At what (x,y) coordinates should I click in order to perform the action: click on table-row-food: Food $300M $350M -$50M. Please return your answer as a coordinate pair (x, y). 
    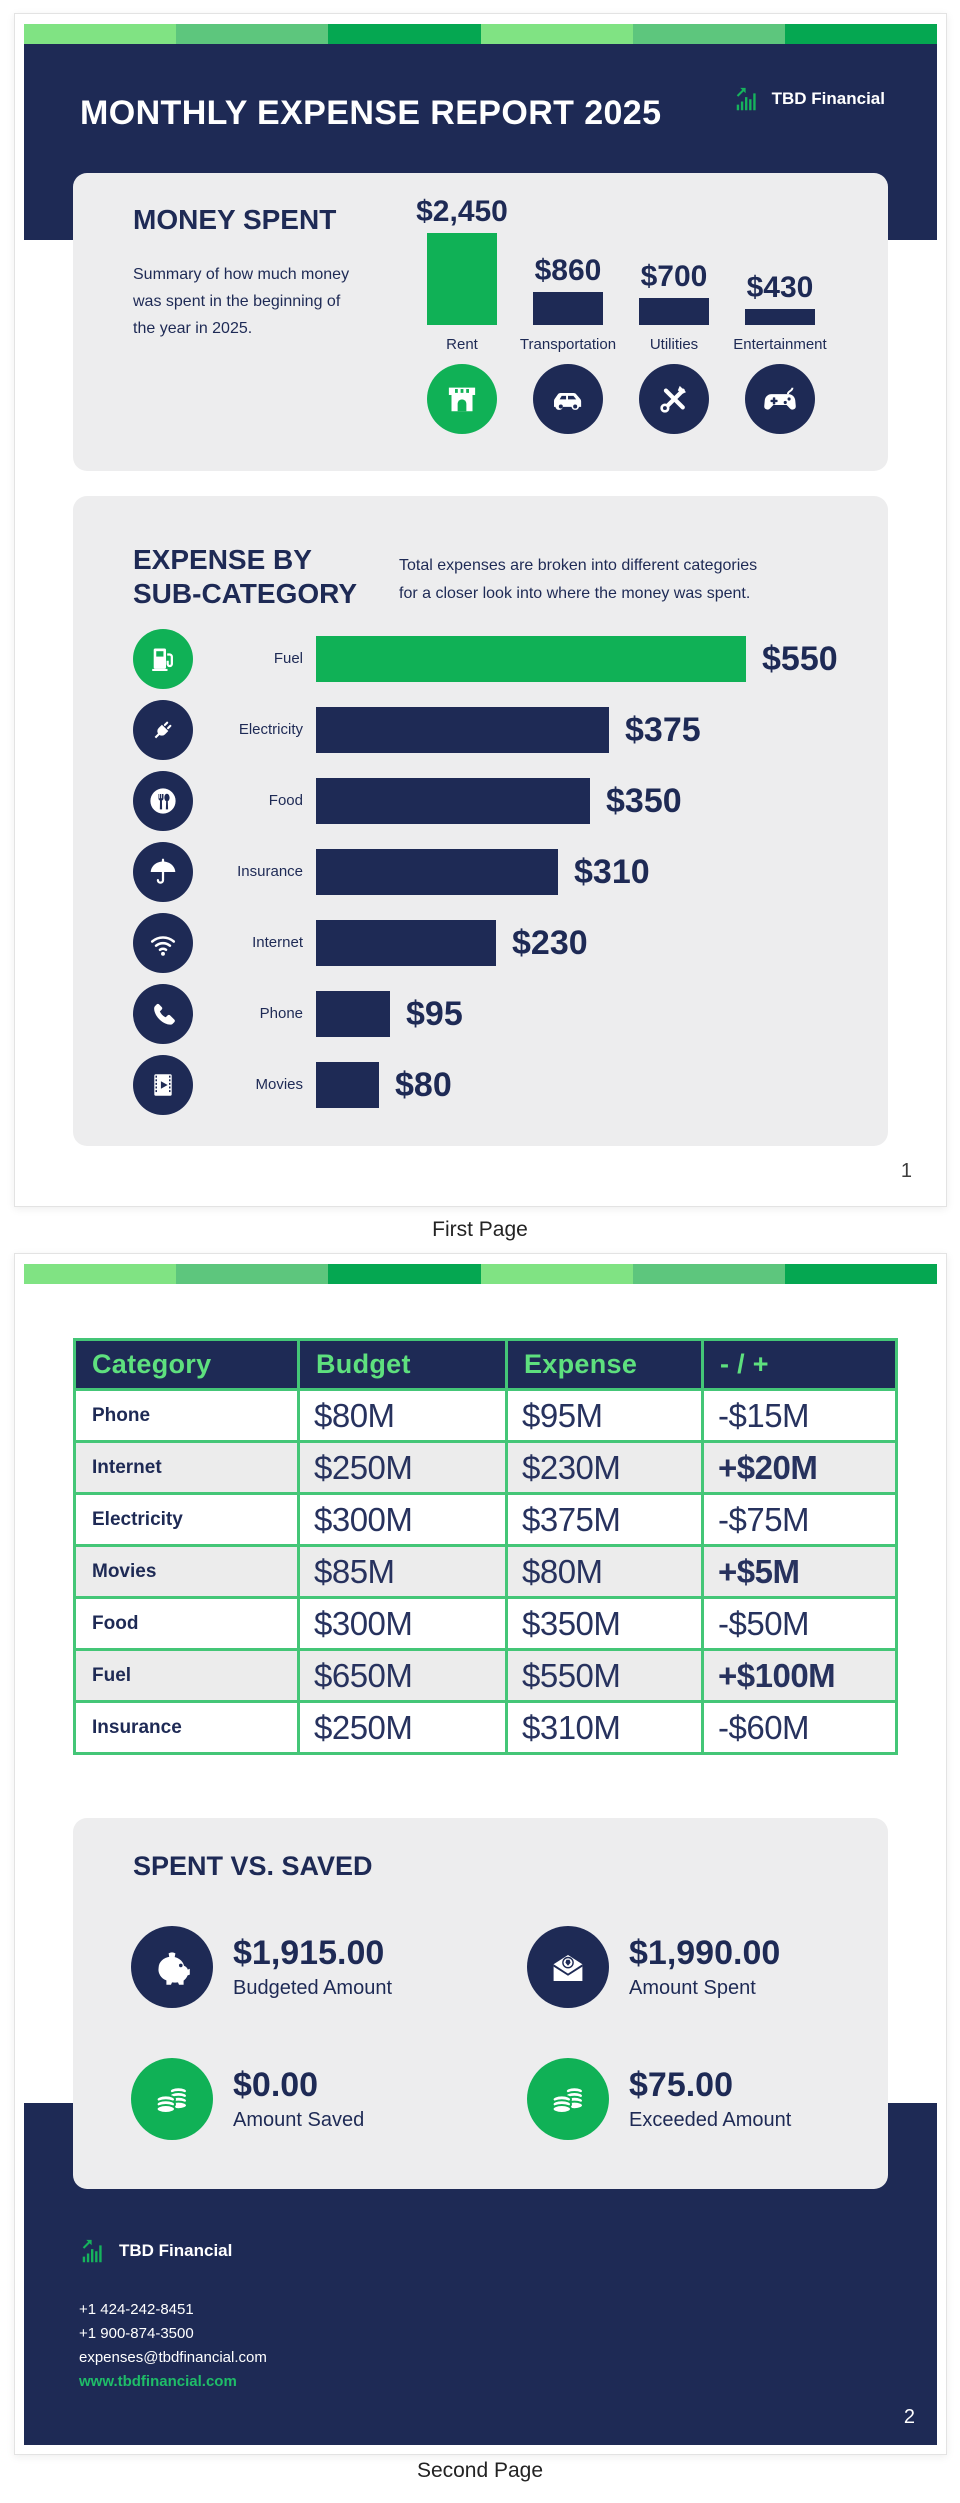
    Looking at the image, I should click on (485, 1623).